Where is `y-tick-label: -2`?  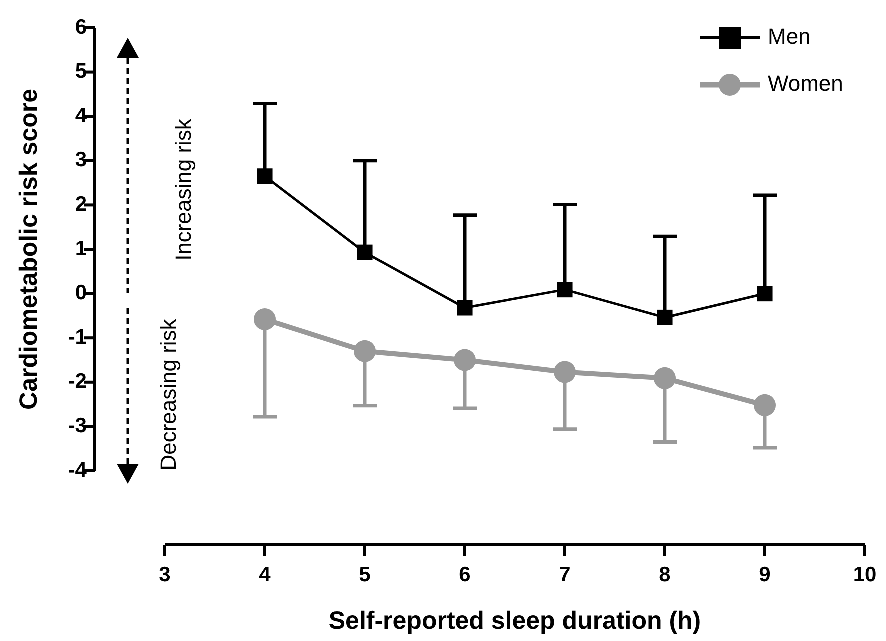 y-tick-label: -2 is located at coordinates (77, 382).